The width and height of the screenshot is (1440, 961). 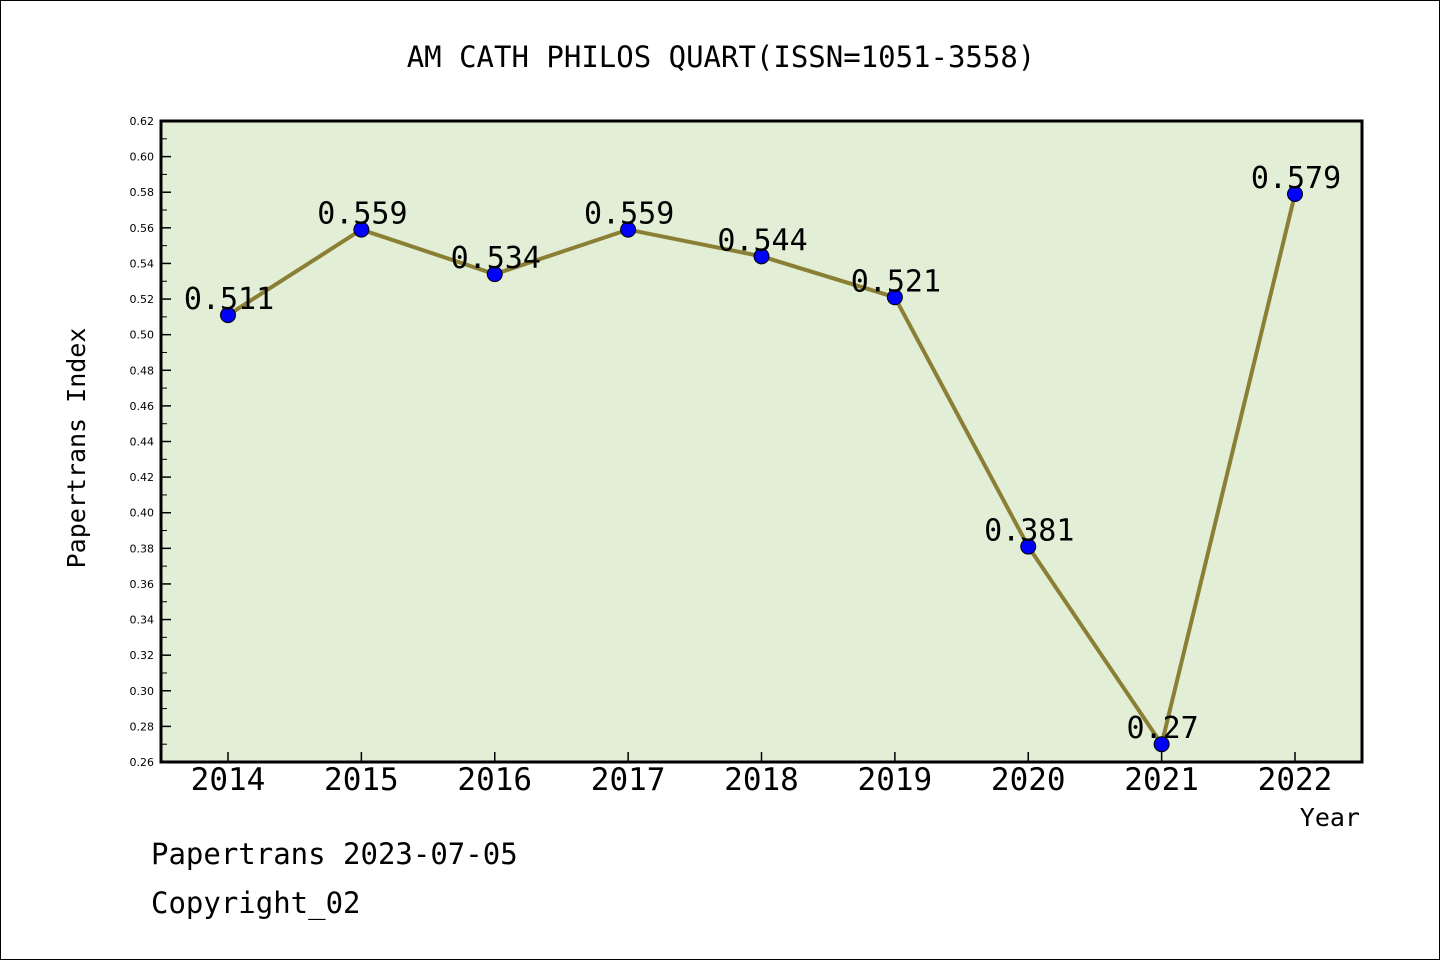 What do you see at coordinates (1029, 531) in the screenshot?
I see `data-label: 0.381` at bounding box center [1029, 531].